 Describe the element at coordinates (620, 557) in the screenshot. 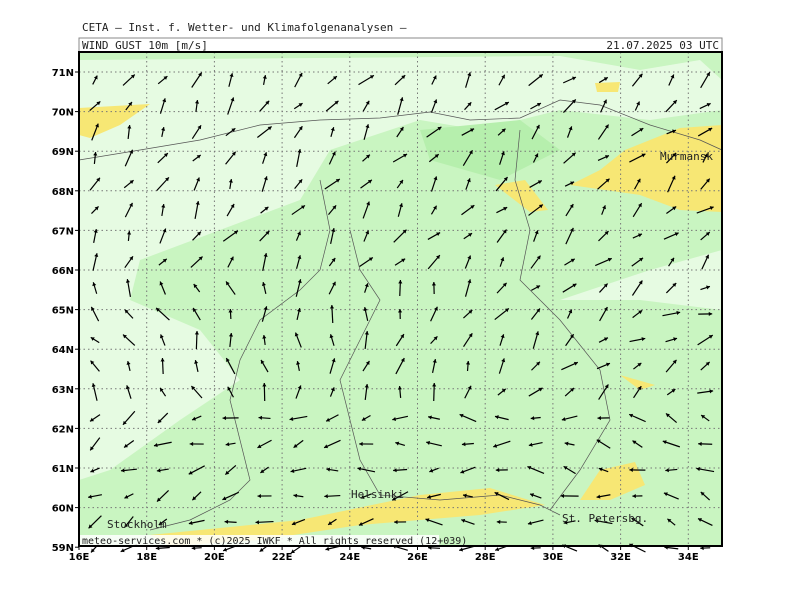

I see `lon-label: 32E` at that location.